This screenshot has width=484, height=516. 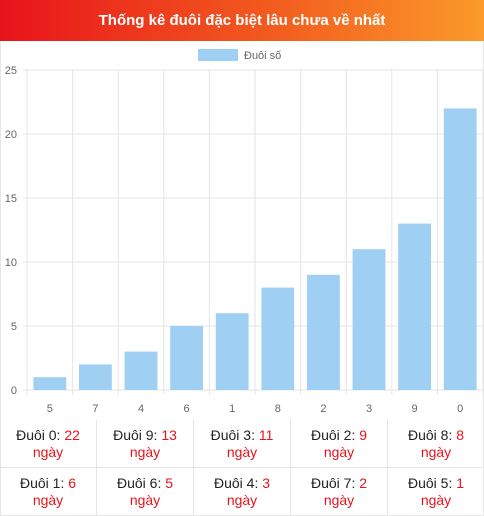 I want to click on stat-cell: Đuôi 2: 9 ngày, so click(x=339, y=444).